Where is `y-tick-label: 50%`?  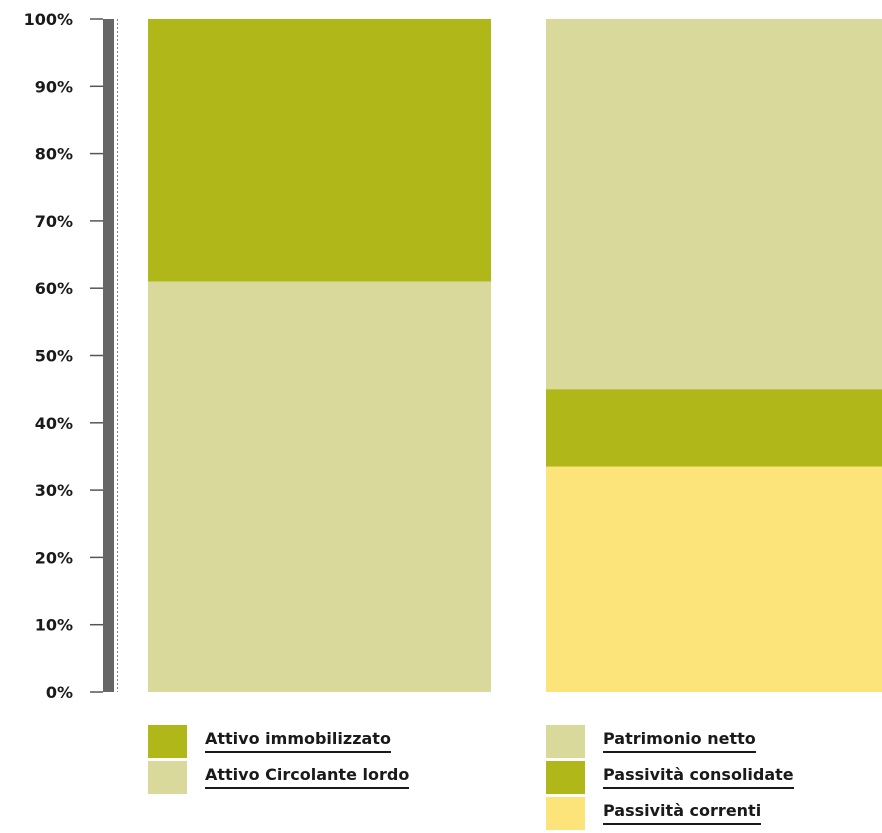 y-tick-label: 50% is located at coordinates (54, 356).